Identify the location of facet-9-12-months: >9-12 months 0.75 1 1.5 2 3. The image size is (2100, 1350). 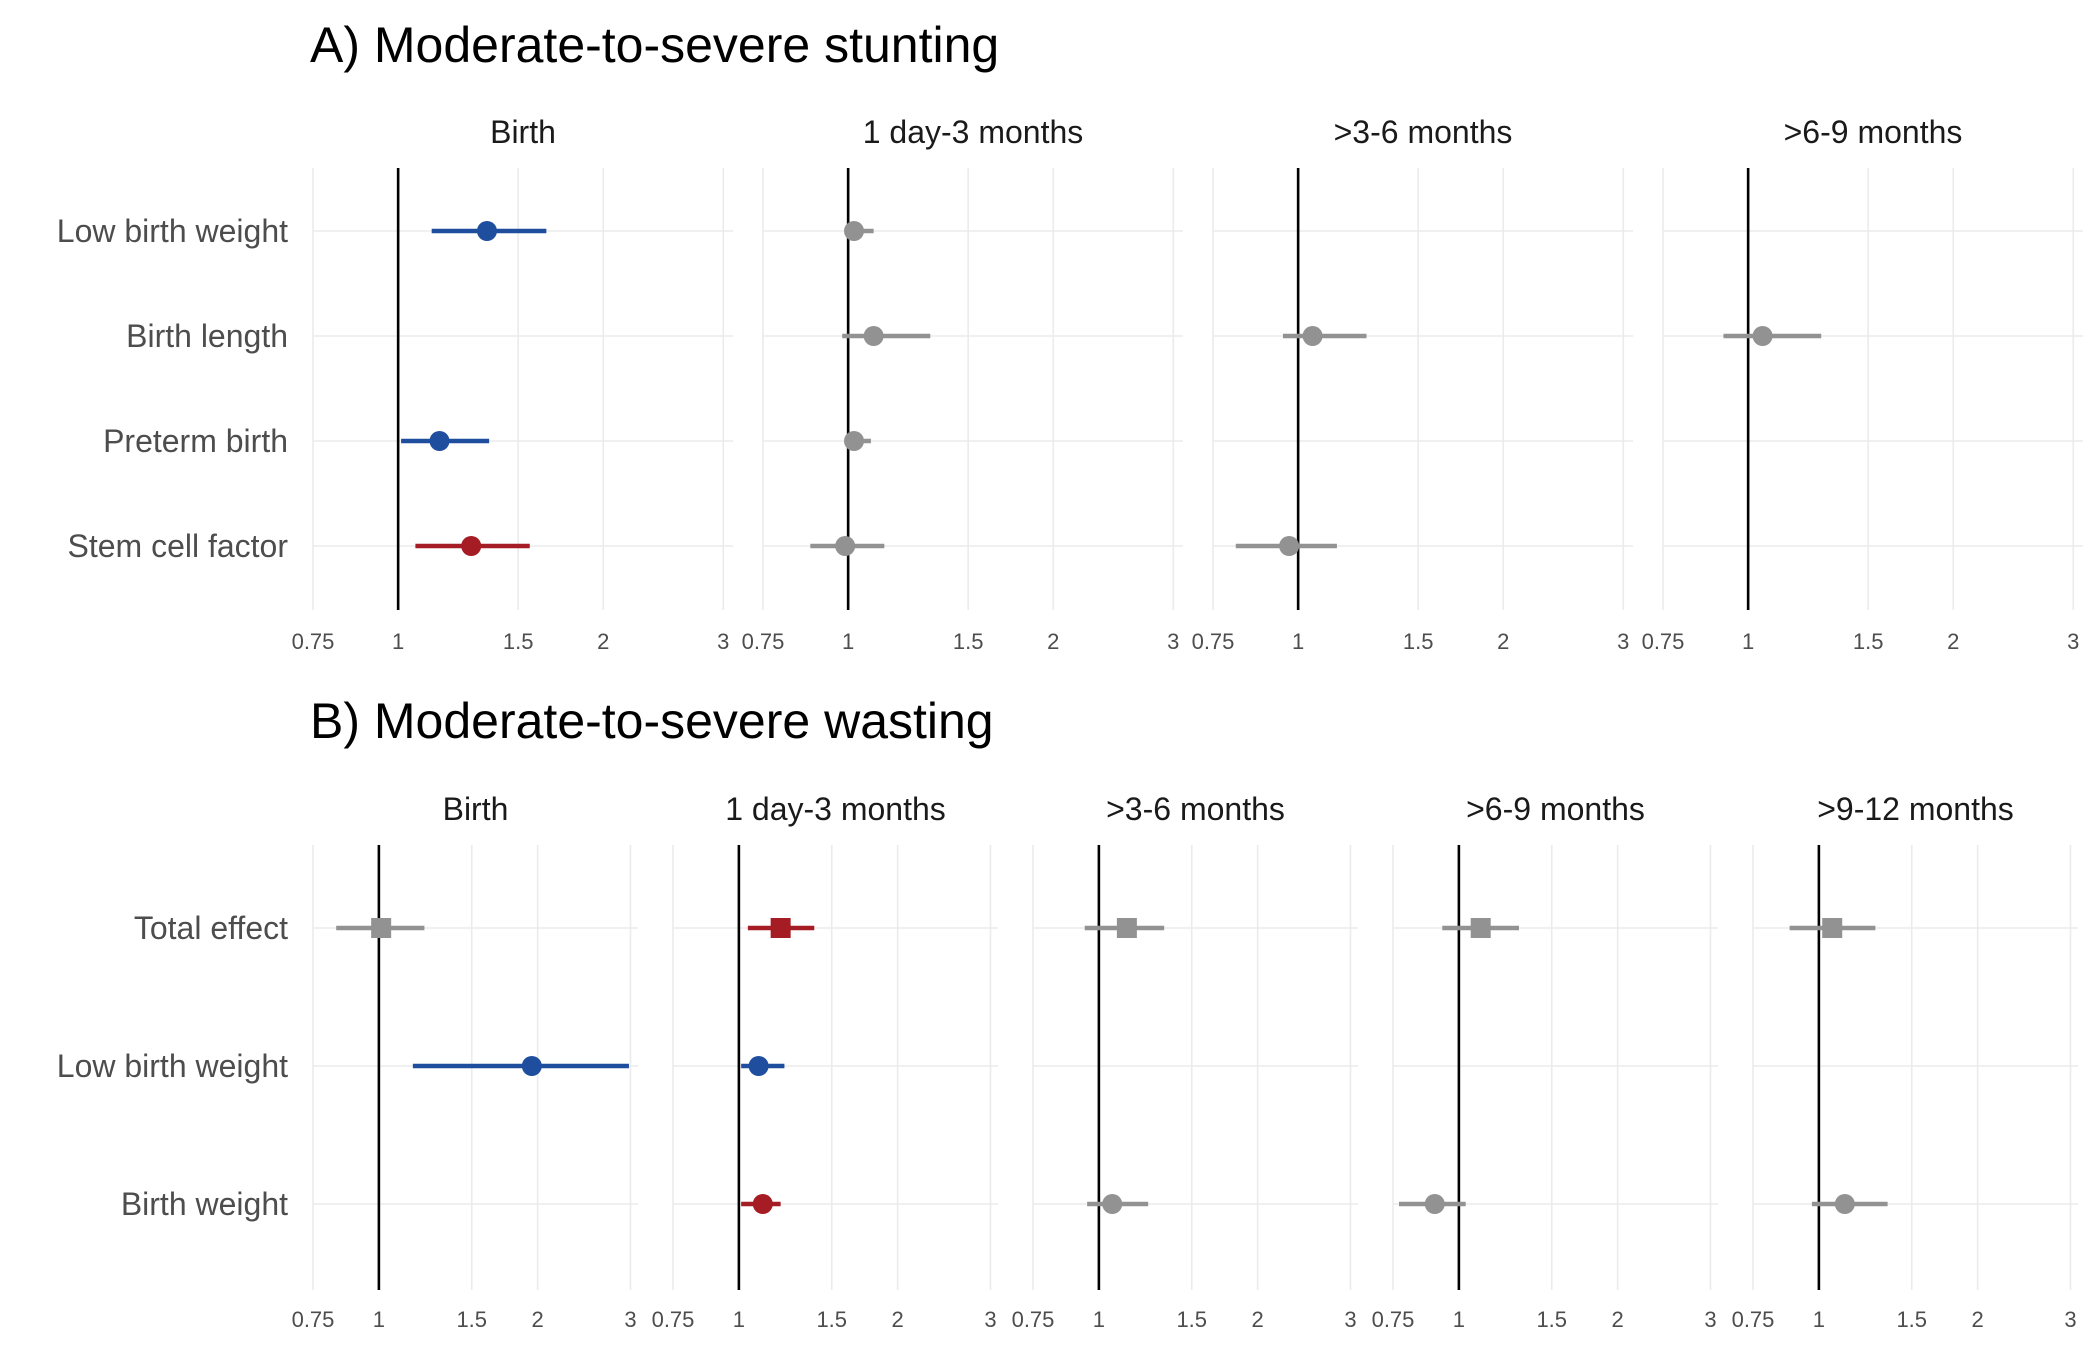
(1905, 1061).